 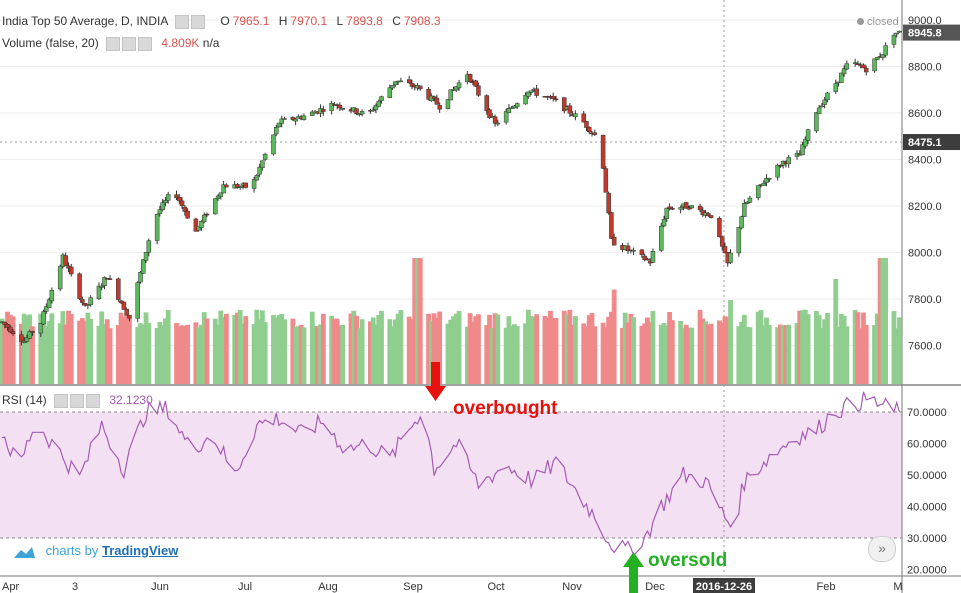 What do you see at coordinates (95, 551) in the screenshot?
I see `tradingview-branding: charts by TradingView` at bounding box center [95, 551].